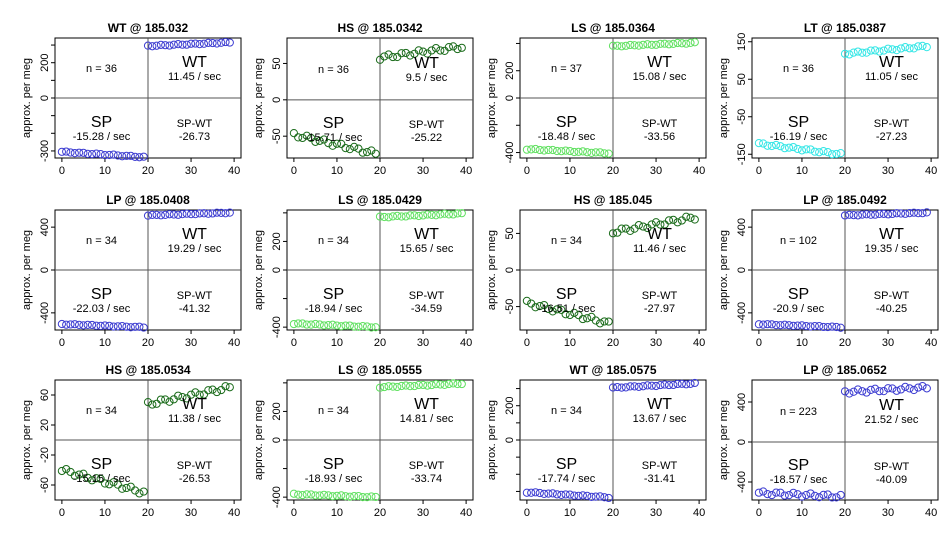 The width and height of the screenshot is (950, 550). I want to click on x-tick-label: 0, so click(527, 171).